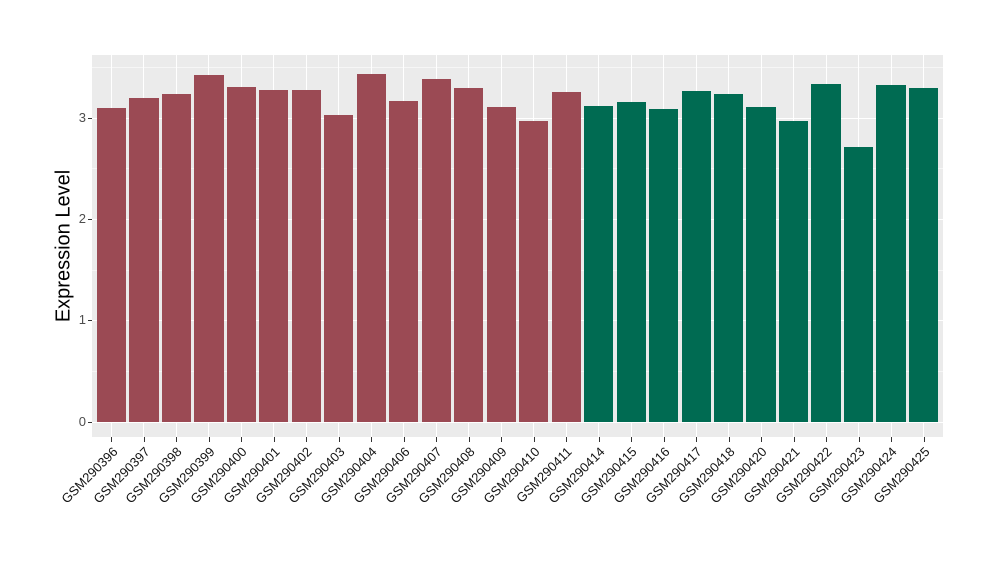  I want to click on bar-GSM290416, so click(664, 265).